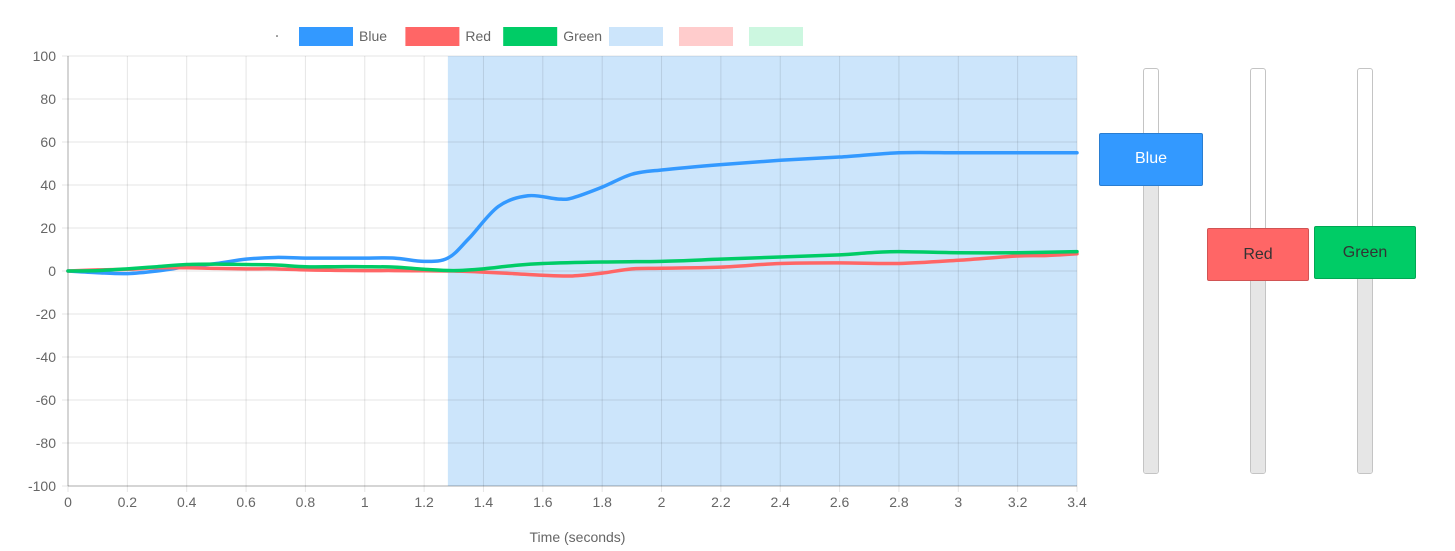  I want to click on legend-label-red: Red, so click(478, 36).